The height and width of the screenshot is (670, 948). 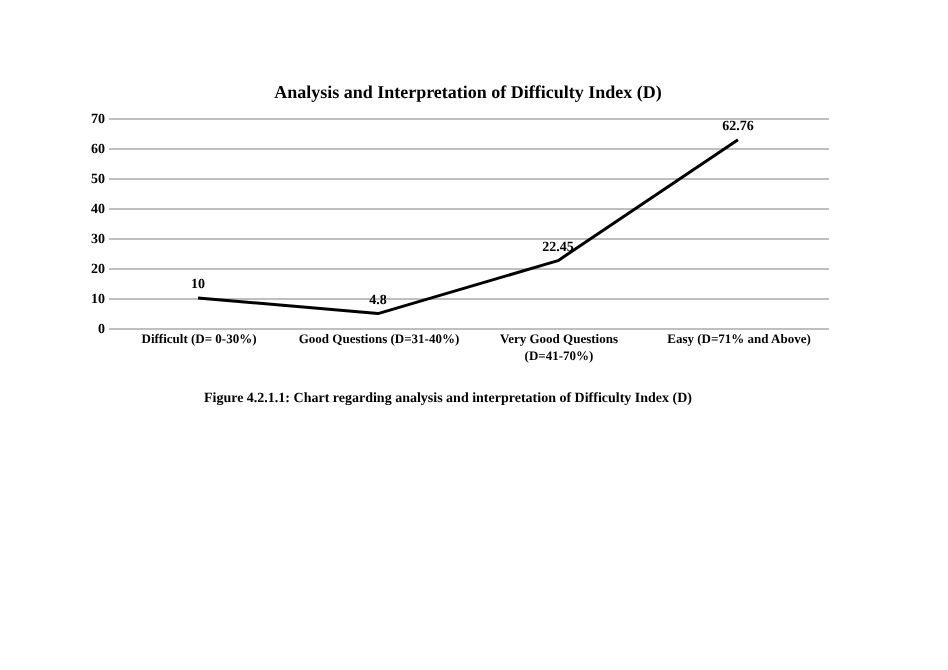 I want to click on chart-title: Analysis and Interpretation of Difficulty Index (D), so click(x=468, y=92).